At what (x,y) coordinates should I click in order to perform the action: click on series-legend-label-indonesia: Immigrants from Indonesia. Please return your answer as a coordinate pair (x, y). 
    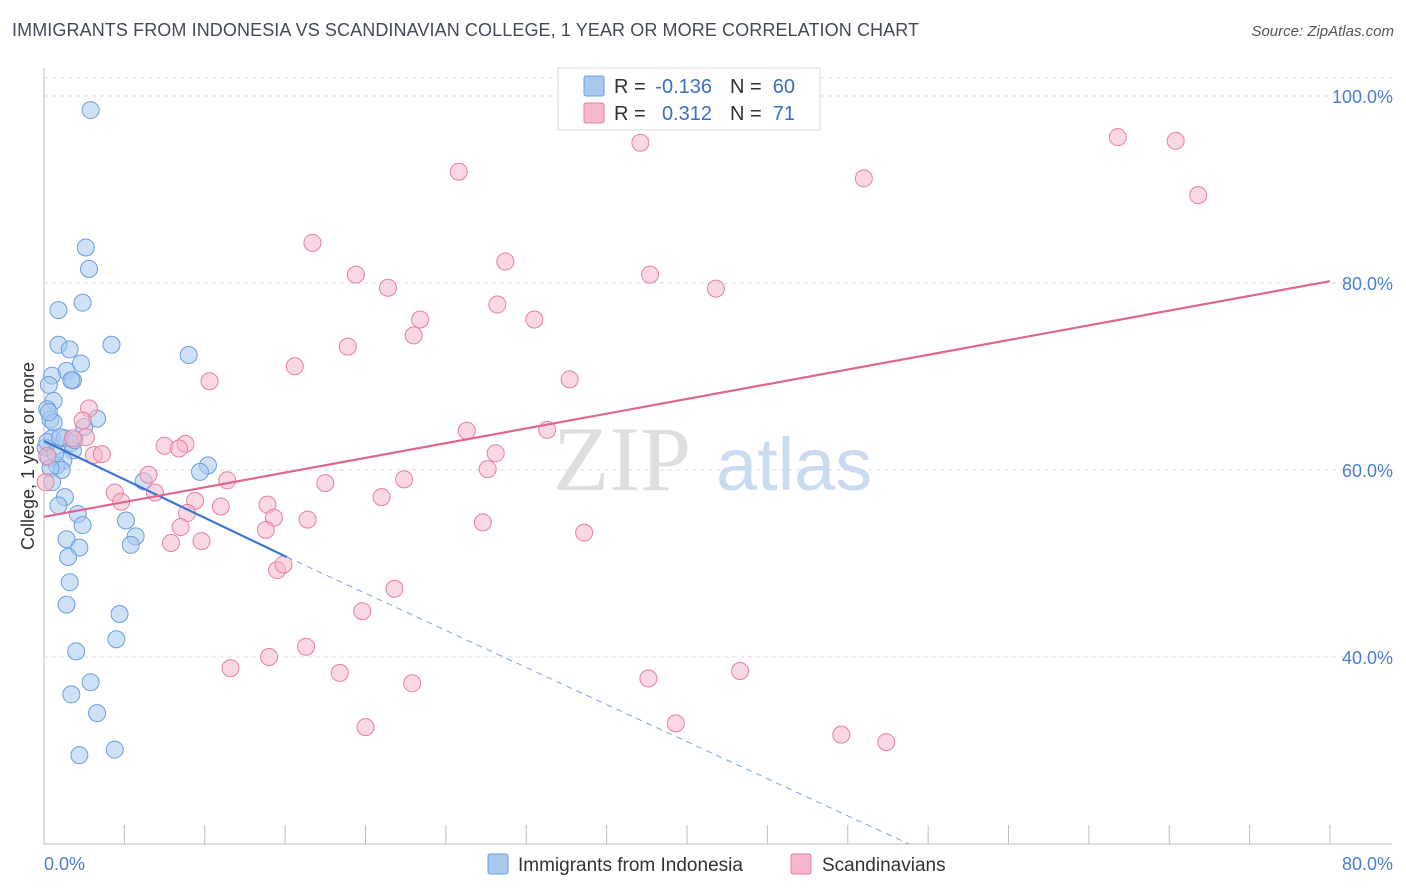
    Looking at the image, I should click on (630, 865).